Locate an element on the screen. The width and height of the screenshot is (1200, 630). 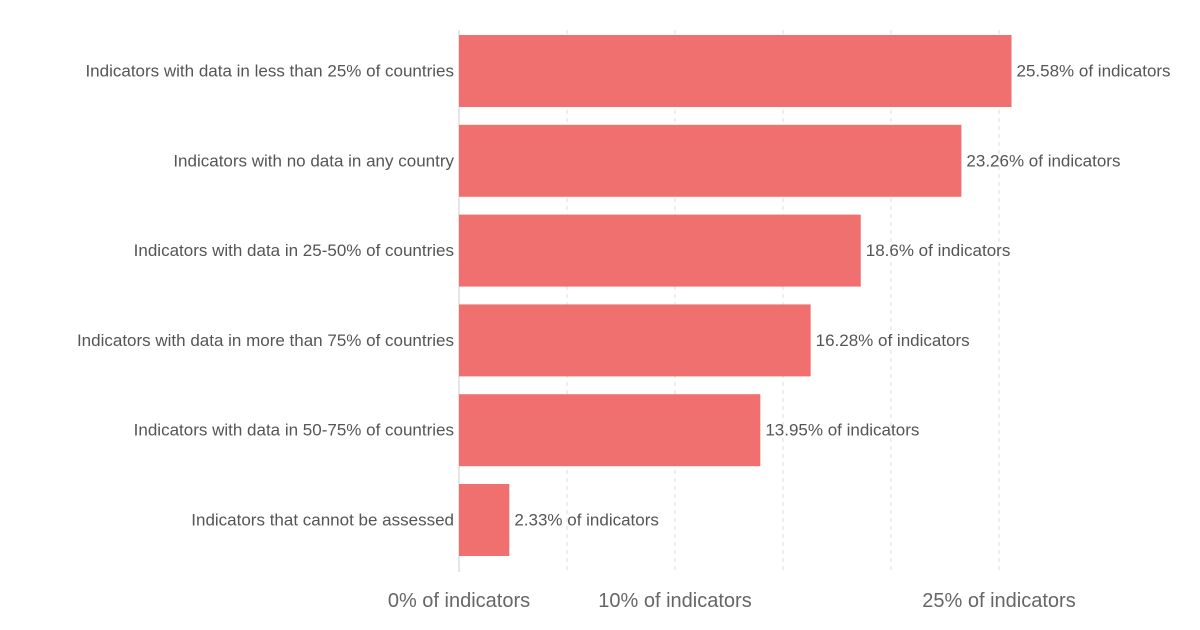
value-label-4: 13.95% of indicators is located at coordinates (842, 430).